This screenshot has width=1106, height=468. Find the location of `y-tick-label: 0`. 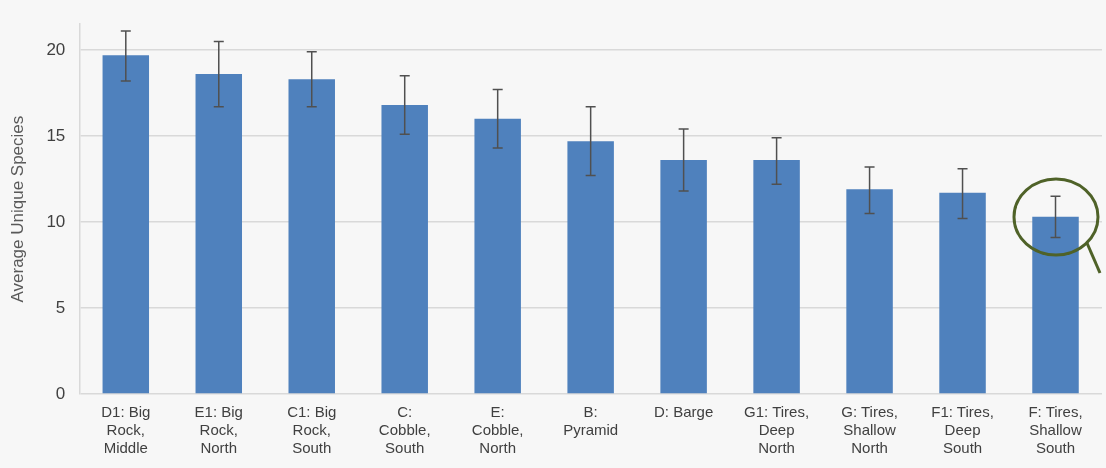

y-tick-label: 0 is located at coordinates (60, 393).